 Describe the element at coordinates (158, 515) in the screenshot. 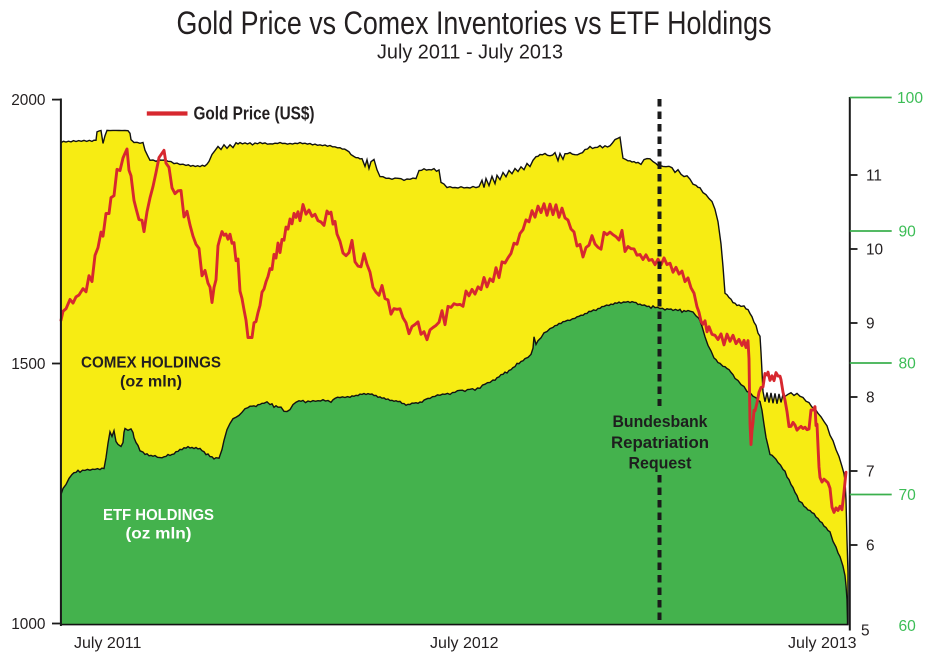

I see `svg-text: ETF HOLDINGS` at that location.